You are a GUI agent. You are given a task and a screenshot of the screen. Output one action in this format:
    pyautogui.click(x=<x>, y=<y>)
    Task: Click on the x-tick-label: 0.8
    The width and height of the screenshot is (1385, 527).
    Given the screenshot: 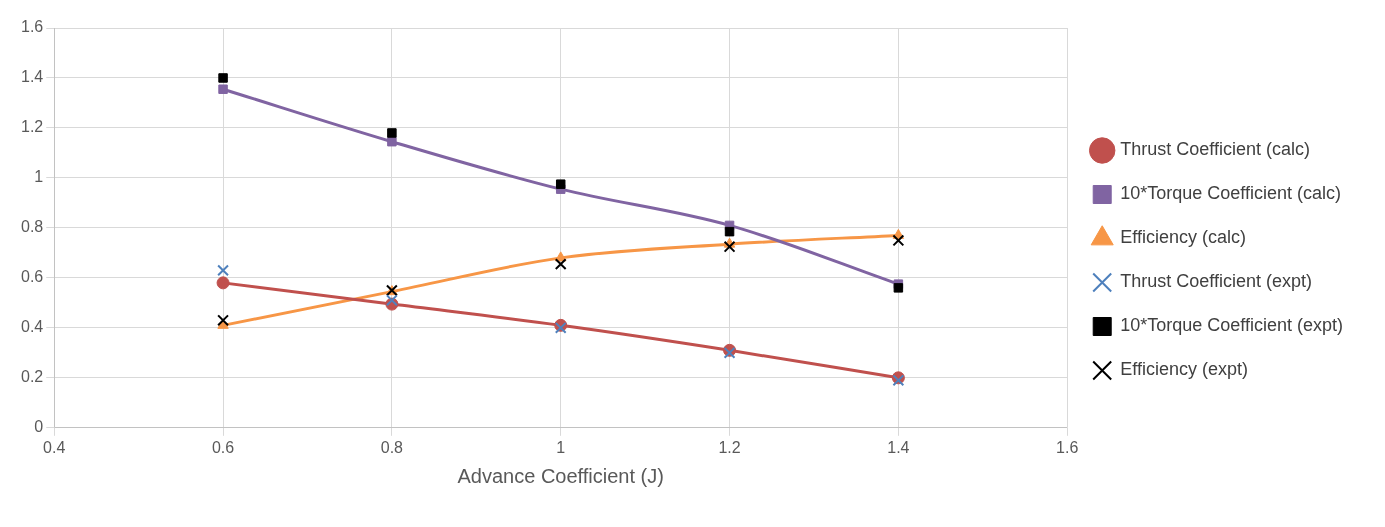 What is the action you would take?
    pyautogui.click(x=392, y=447)
    